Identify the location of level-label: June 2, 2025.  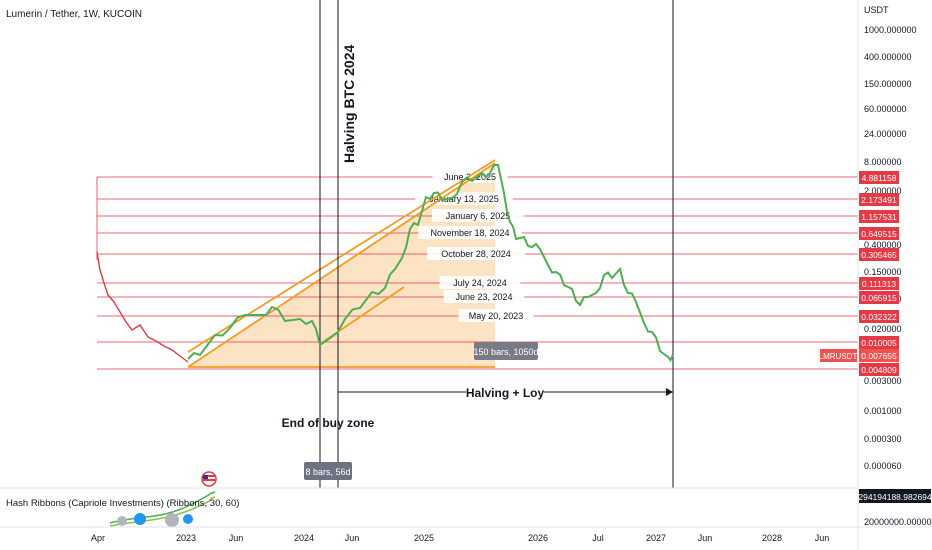
(470, 177).